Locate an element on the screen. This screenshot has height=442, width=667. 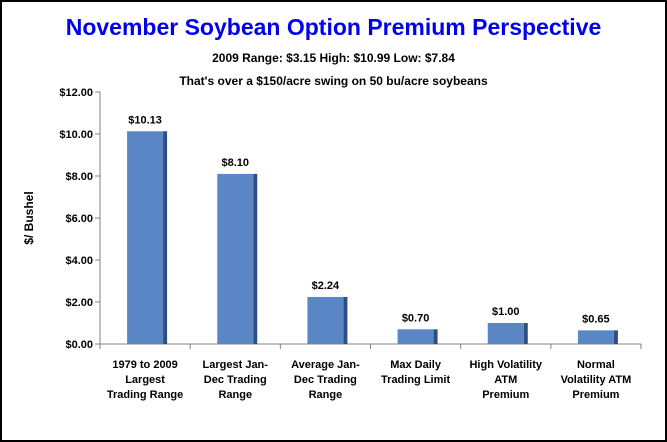
x-category-label: Max Daily is located at coordinates (416, 365).